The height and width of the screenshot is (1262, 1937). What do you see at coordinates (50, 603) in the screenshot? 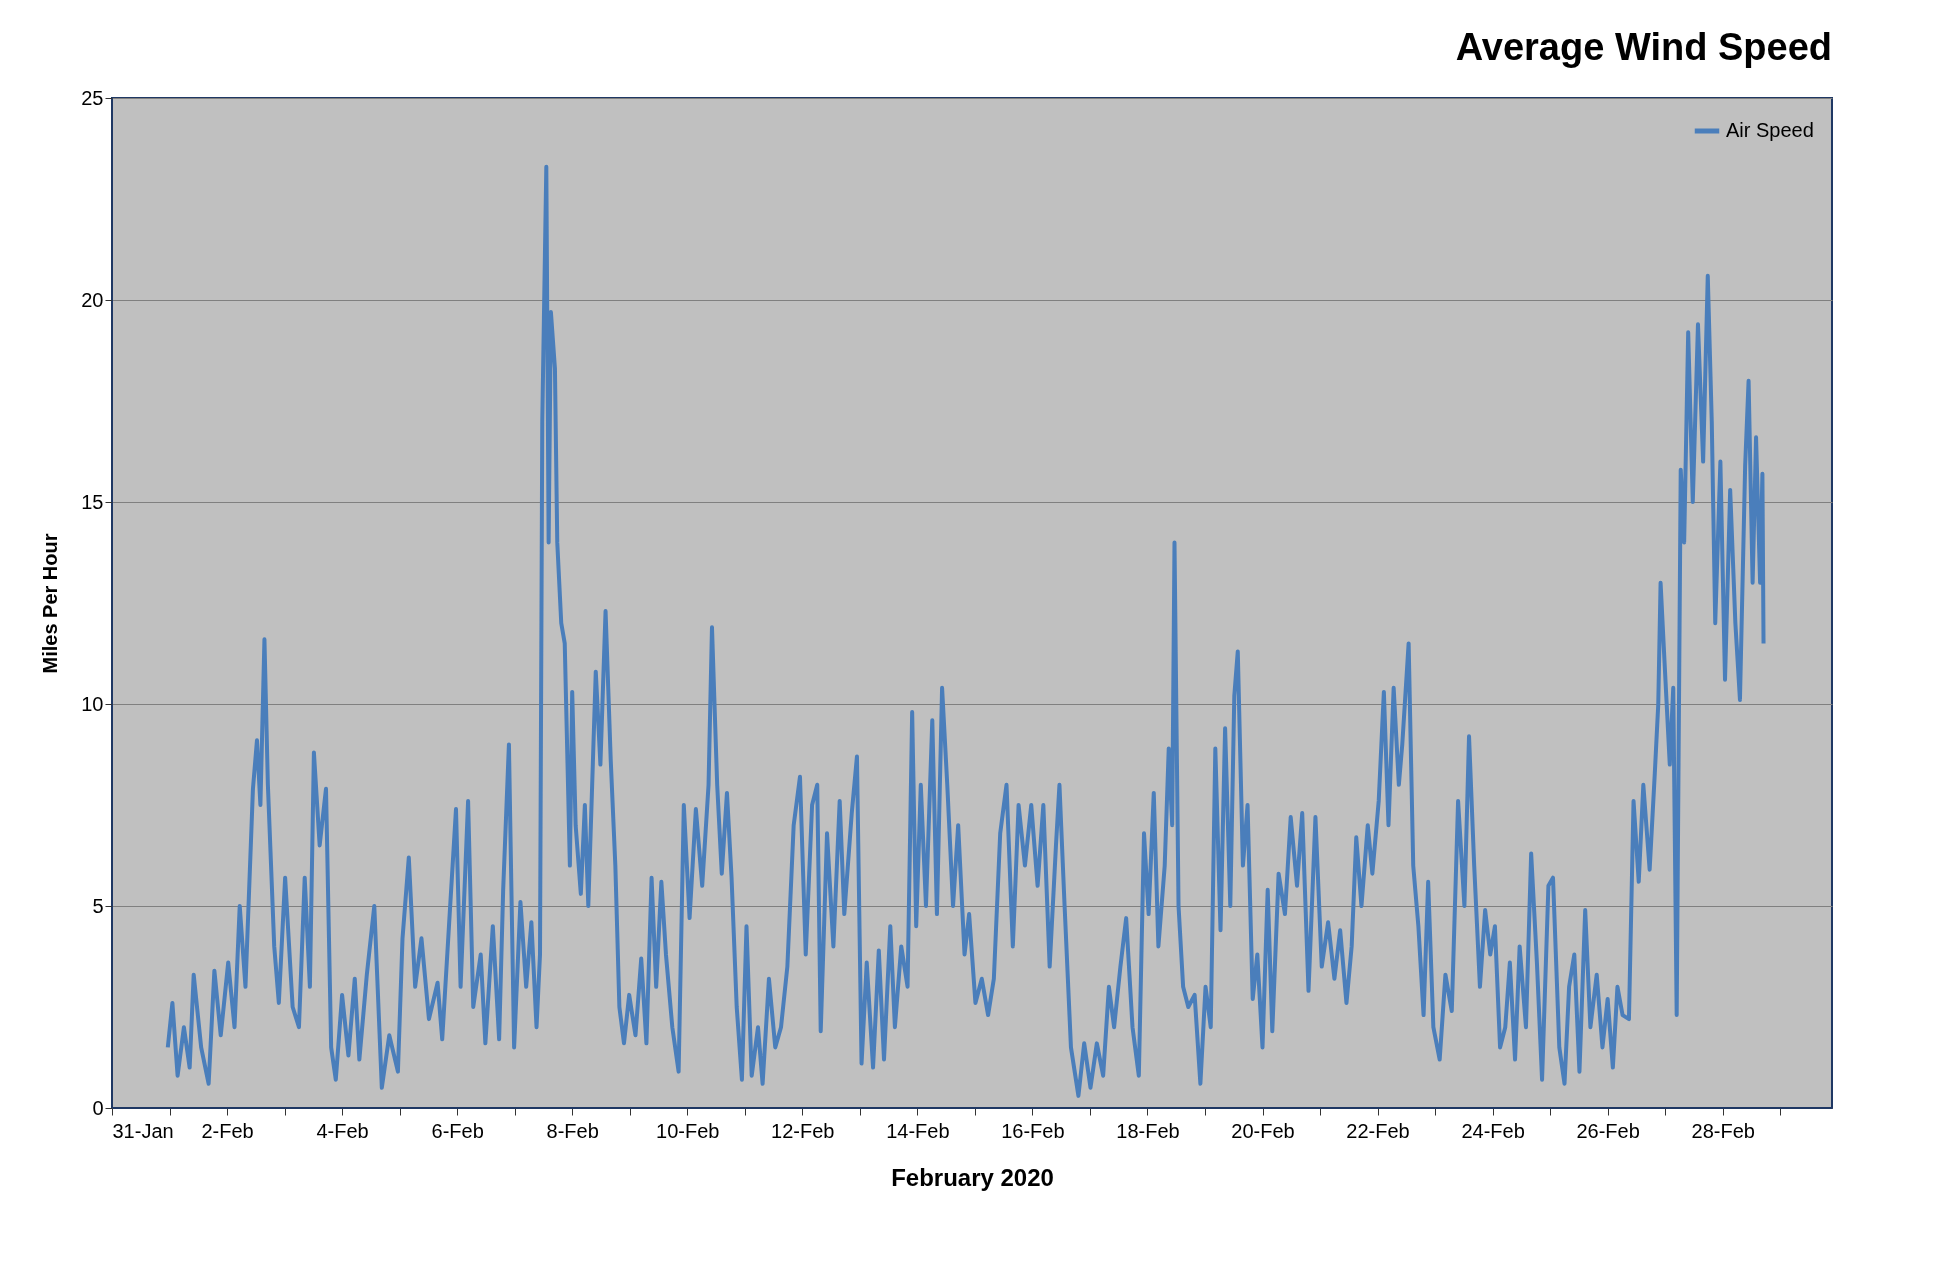
I see `y-axis-title: Miles Per Hour` at bounding box center [50, 603].